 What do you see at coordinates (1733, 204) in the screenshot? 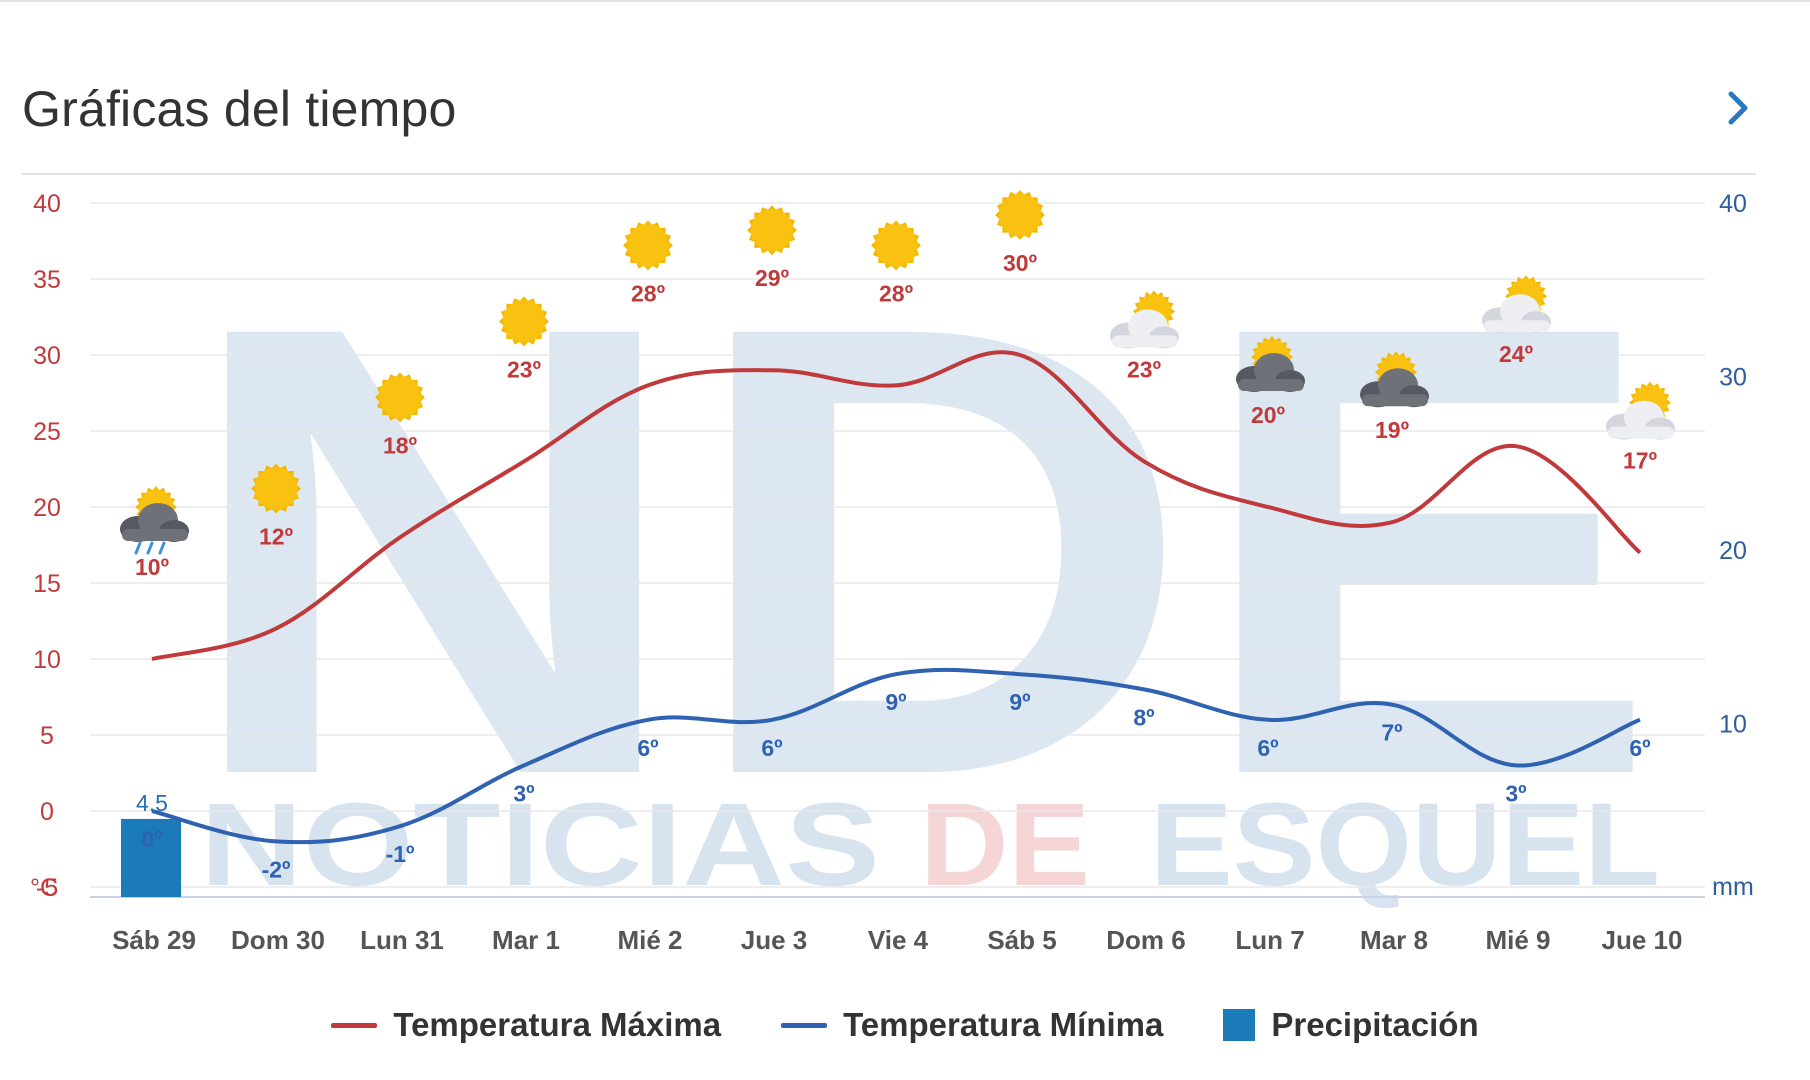
I see `right-axis-tick-label: 40` at bounding box center [1733, 204].